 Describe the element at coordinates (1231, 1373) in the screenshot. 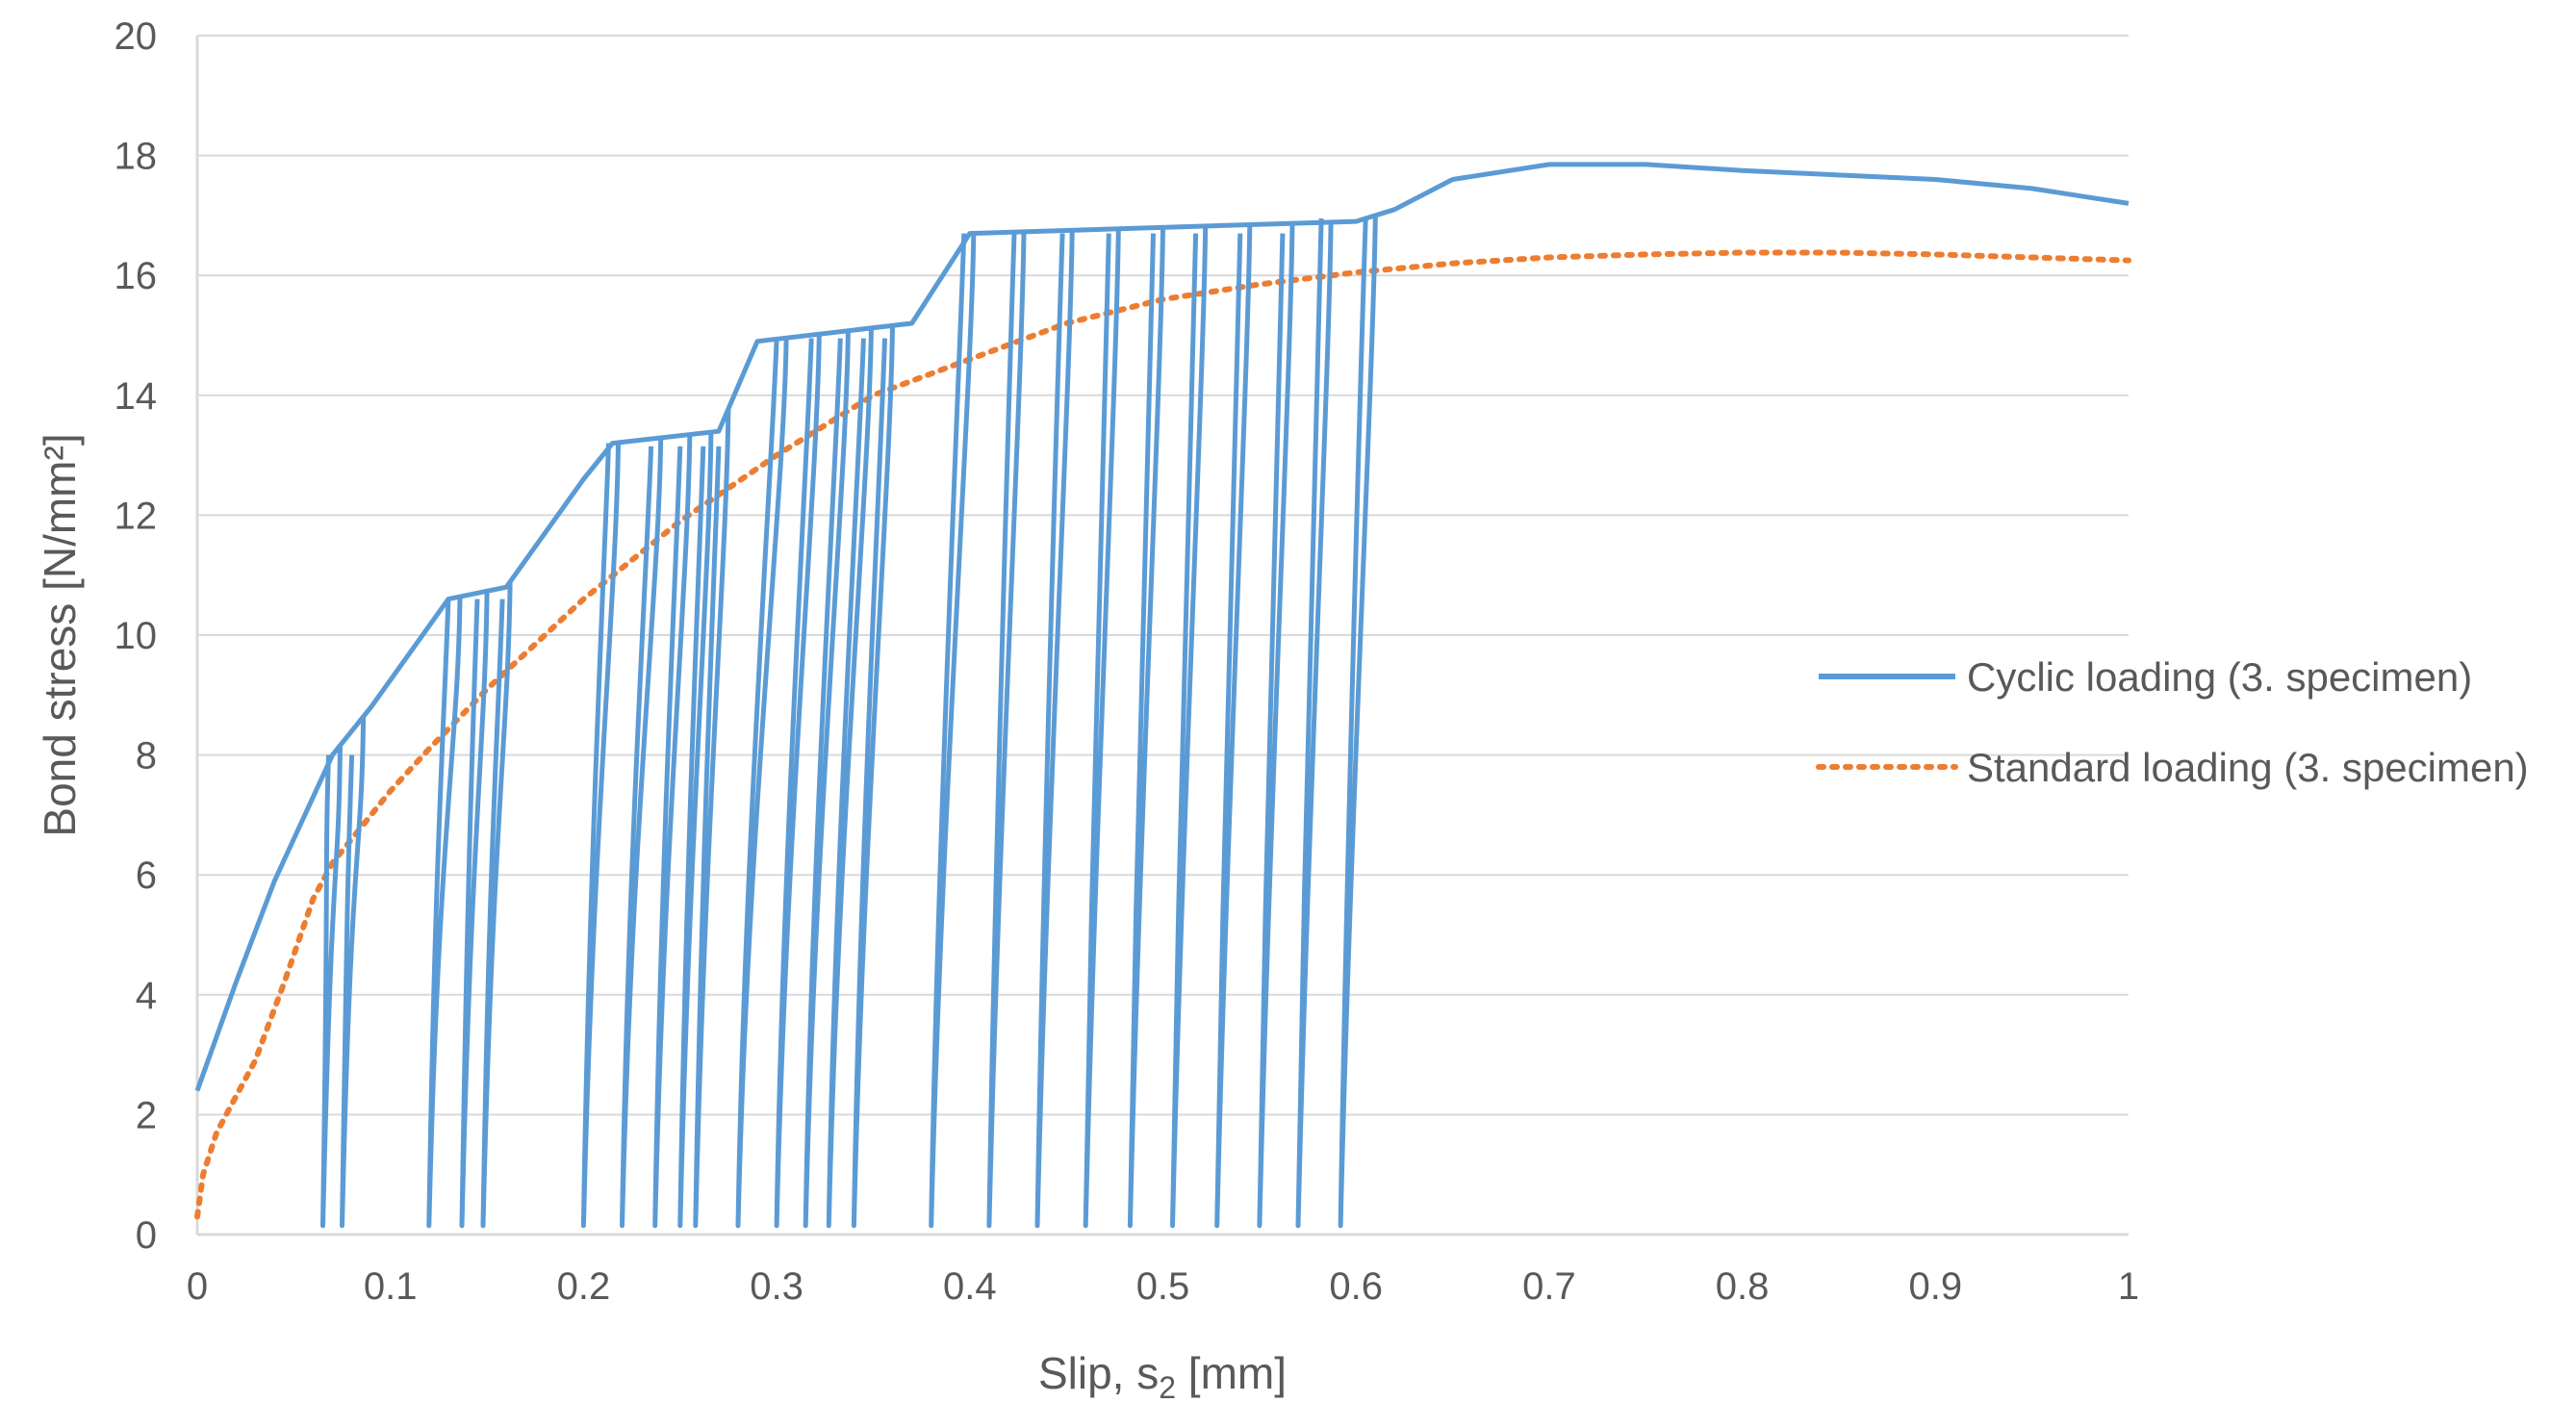

I see `x-axis-title-unit: [mm]` at that location.